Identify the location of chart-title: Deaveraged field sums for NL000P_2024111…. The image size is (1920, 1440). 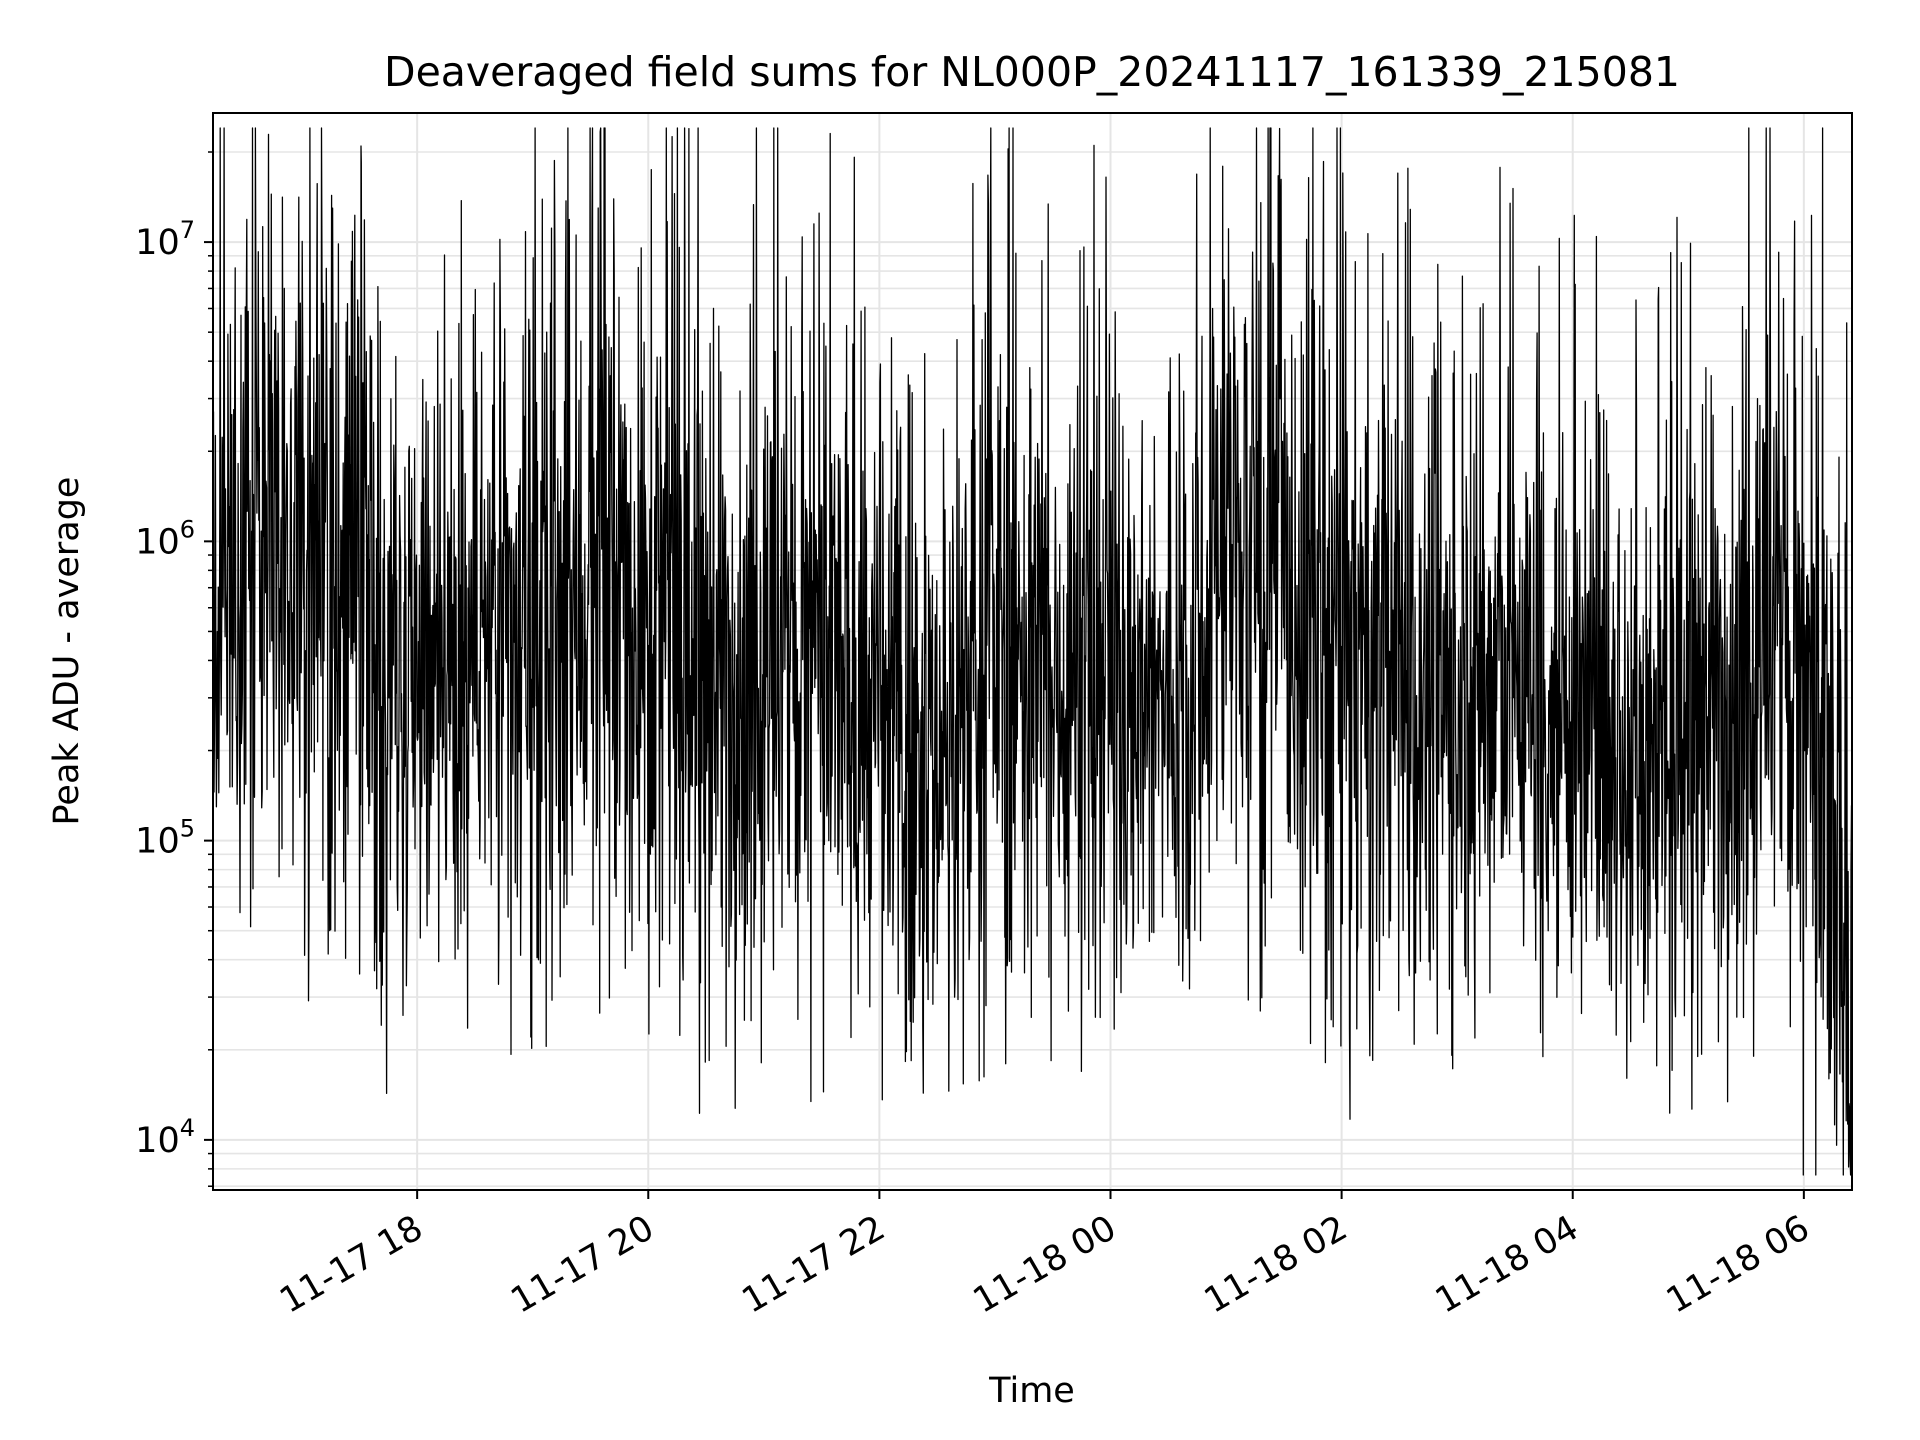
(1032, 72).